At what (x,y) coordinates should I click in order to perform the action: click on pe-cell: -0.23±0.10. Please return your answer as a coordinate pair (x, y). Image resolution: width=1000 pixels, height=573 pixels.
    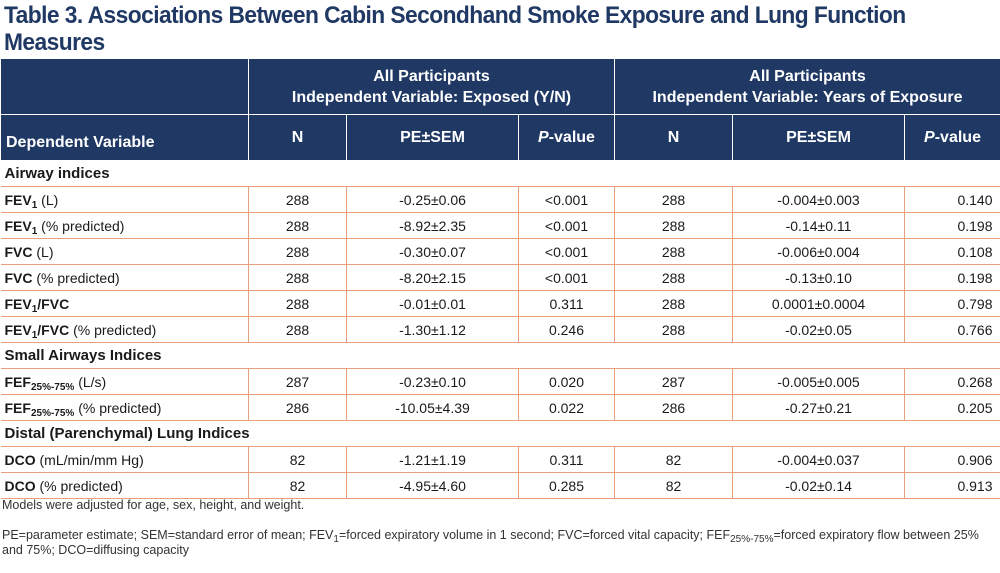
    Looking at the image, I should click on (432, 381).